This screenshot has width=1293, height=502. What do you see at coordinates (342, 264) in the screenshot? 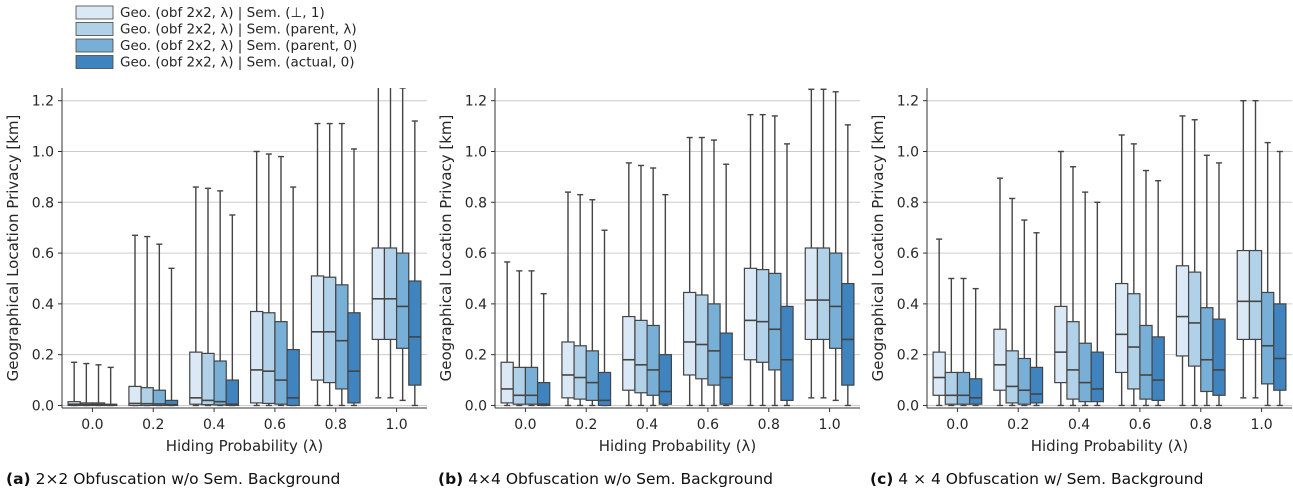
I see `box-3-0.8` at bounding box center [342, 264].